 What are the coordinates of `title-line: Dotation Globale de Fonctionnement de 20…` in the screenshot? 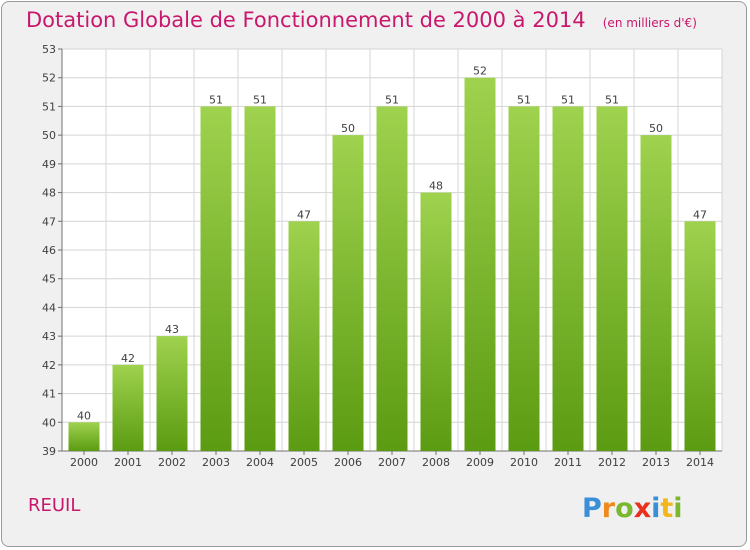 It's located at (361, 20).